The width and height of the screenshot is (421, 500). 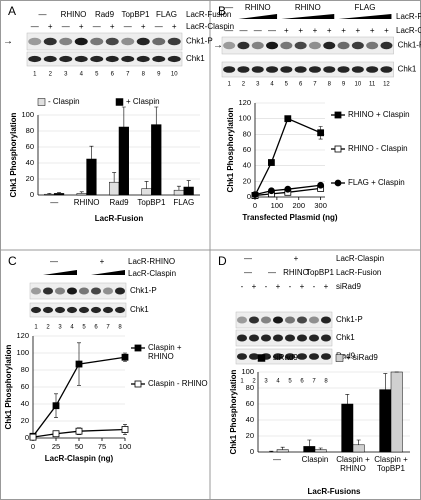 What do you see at coordinates (339, 358) in the screenshot?
I see `legend-swatch` at bounding box center [339, 358].